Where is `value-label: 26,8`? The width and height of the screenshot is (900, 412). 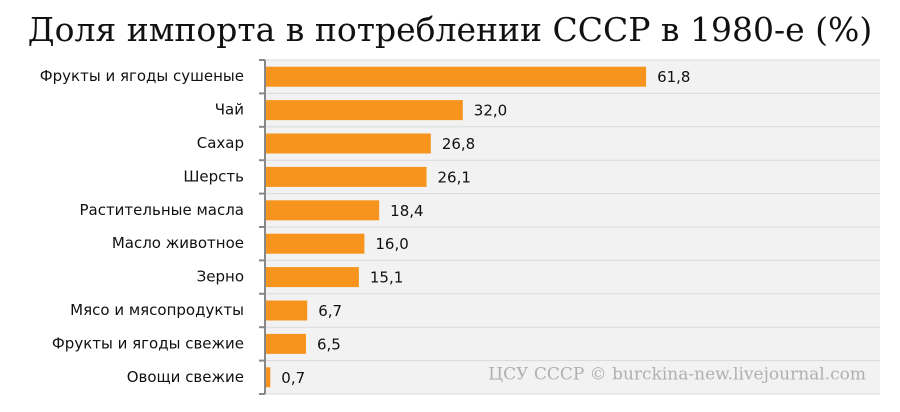
value-label: 26,8 is located at coordinates (458, 144).